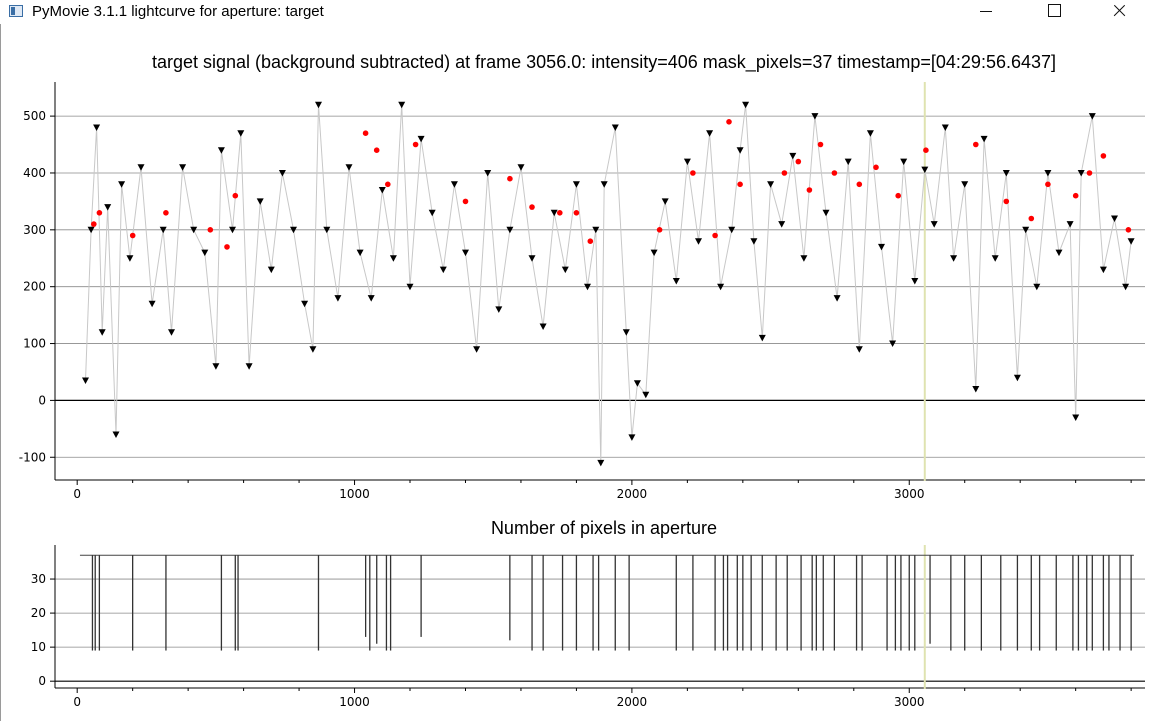 The image size is (1152, 721). I want to click on main-x-tick-label: 0, so click(77, 494).